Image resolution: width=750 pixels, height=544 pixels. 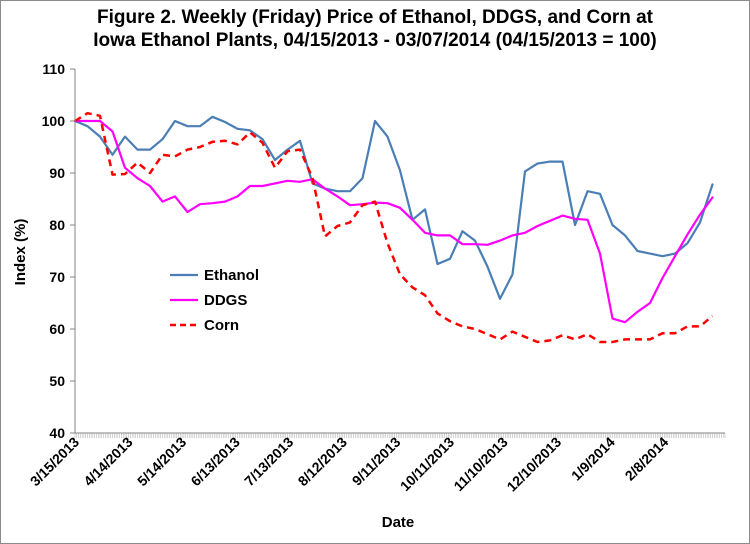 What do you see at coordinates (58, 251) in the screenshot?
I see `y-axis: 40 50 60 70 80 90 100 110` at bounding box center [58, 251].